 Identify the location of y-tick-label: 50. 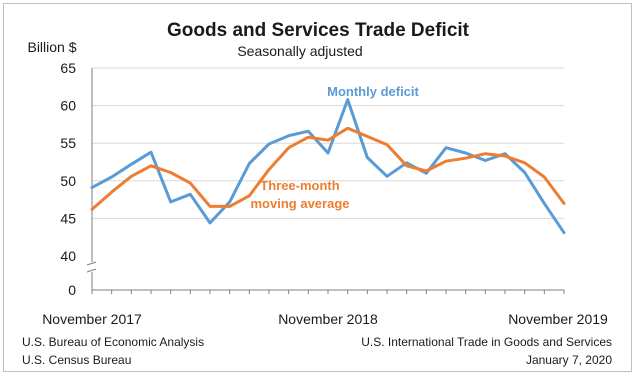
(68, 181).